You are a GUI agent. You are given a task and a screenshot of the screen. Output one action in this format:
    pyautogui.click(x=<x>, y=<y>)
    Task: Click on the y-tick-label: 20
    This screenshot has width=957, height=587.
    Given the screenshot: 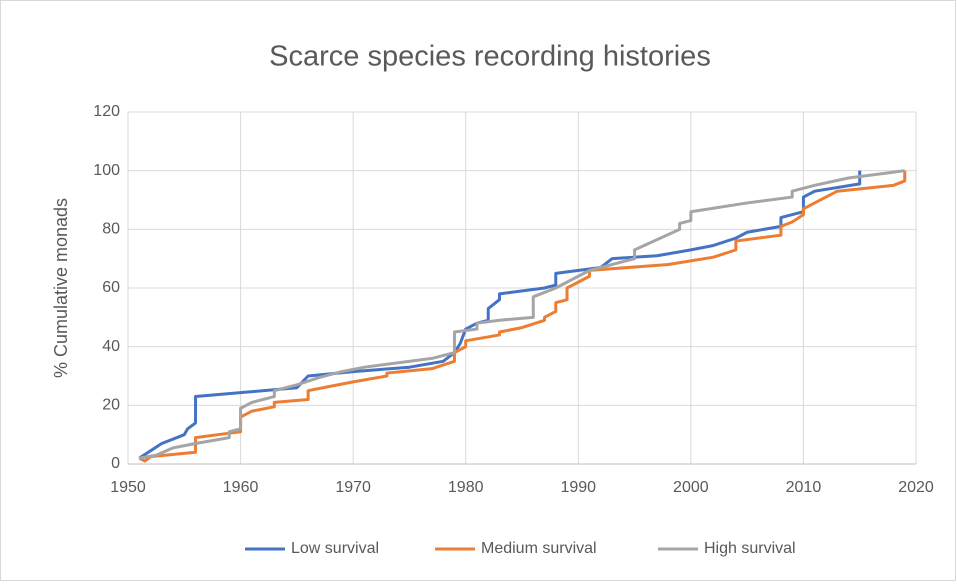 What is the action you would take?
    pyautogui.click(x=111, y=405)
    